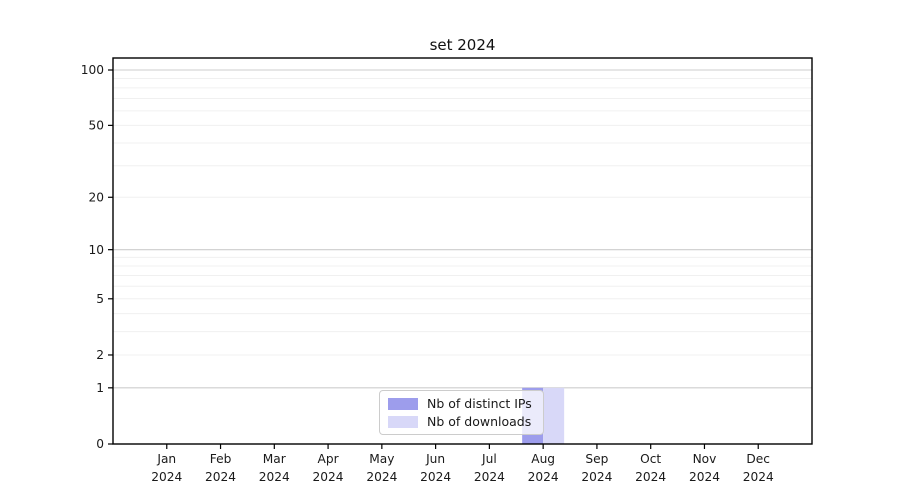  I want to click on legend-item-distinct-ips: Nb of distinct IPs, so click(461, 403).